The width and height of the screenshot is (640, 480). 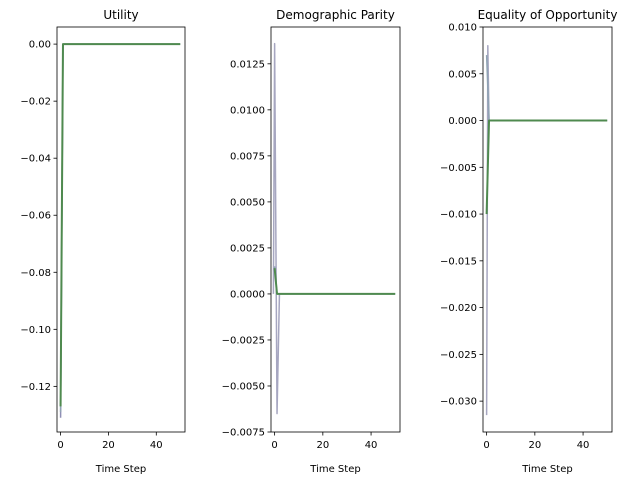 I want to click on y-tick-label: −0.08, so click(x=35, y=273).